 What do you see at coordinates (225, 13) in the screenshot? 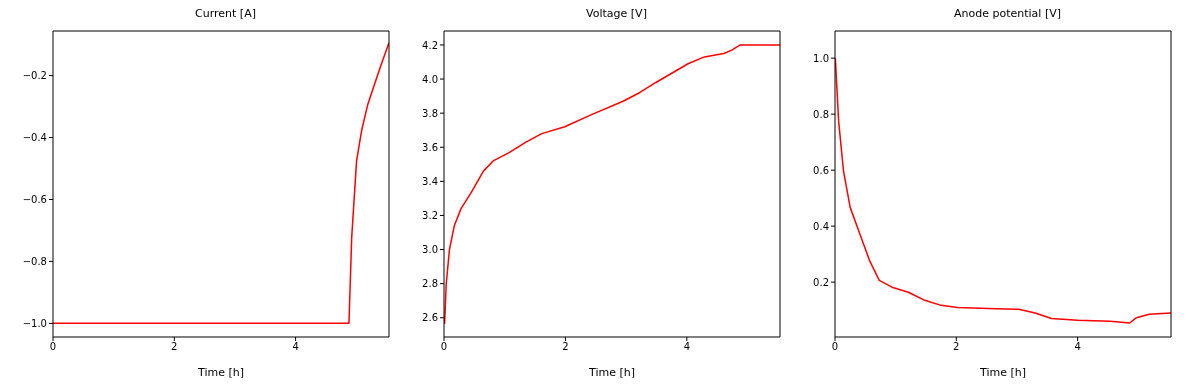
I see `chart-title: Current [A]` at bounding box center [225, 13].